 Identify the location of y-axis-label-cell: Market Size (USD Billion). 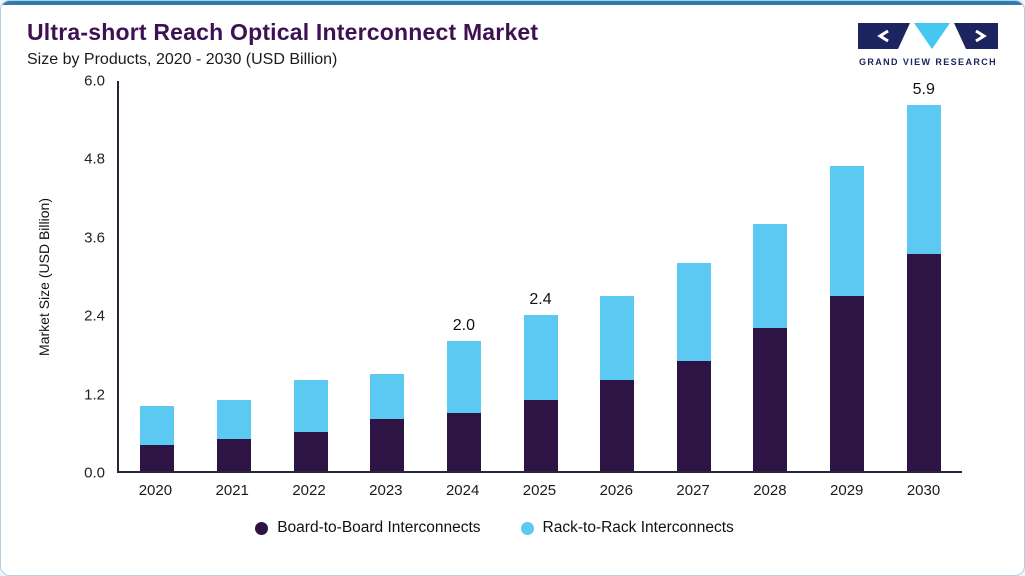
(44, 277).